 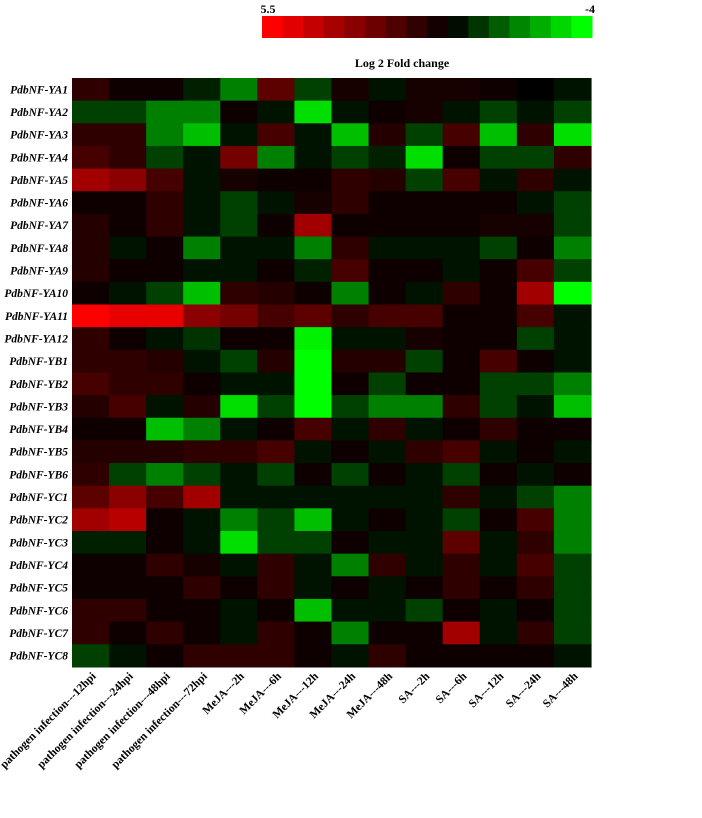 I want to click on row-label: PdbNF-YA8, so click(x=39, y=249).